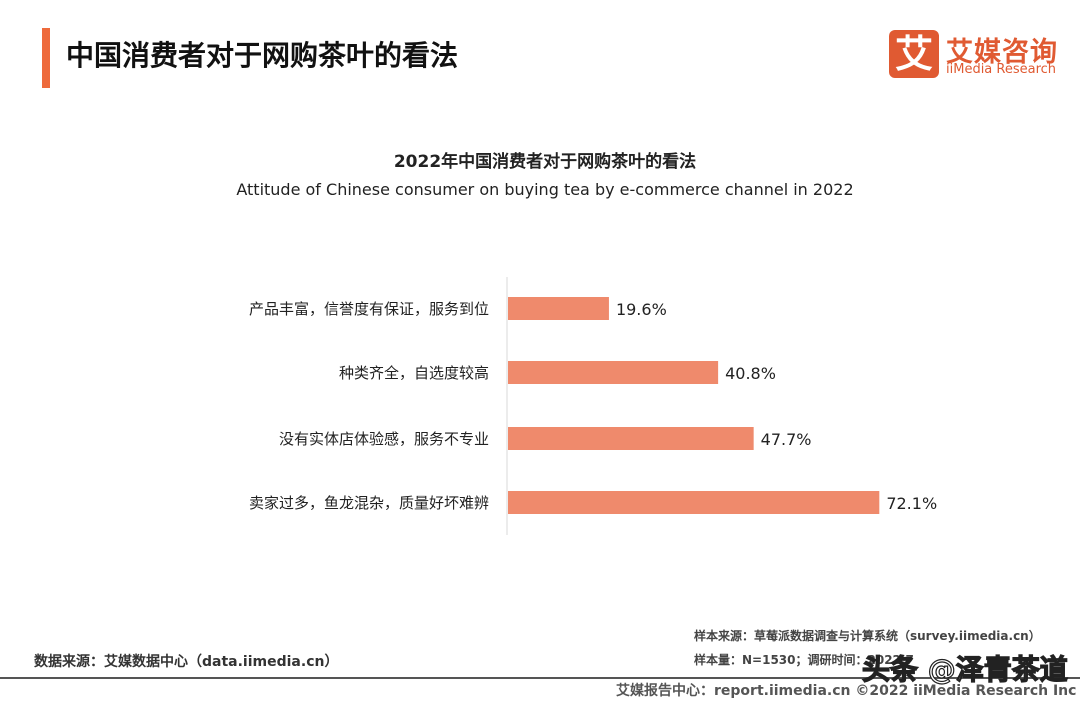 Image resolution: width=1080 pixels, height=702 pixels. Describe the element at coordinates (186, 662) in the screenshot. I see `data-source: 数据来源：艾媒数据中心（data.iimedia.cn）` at that location.